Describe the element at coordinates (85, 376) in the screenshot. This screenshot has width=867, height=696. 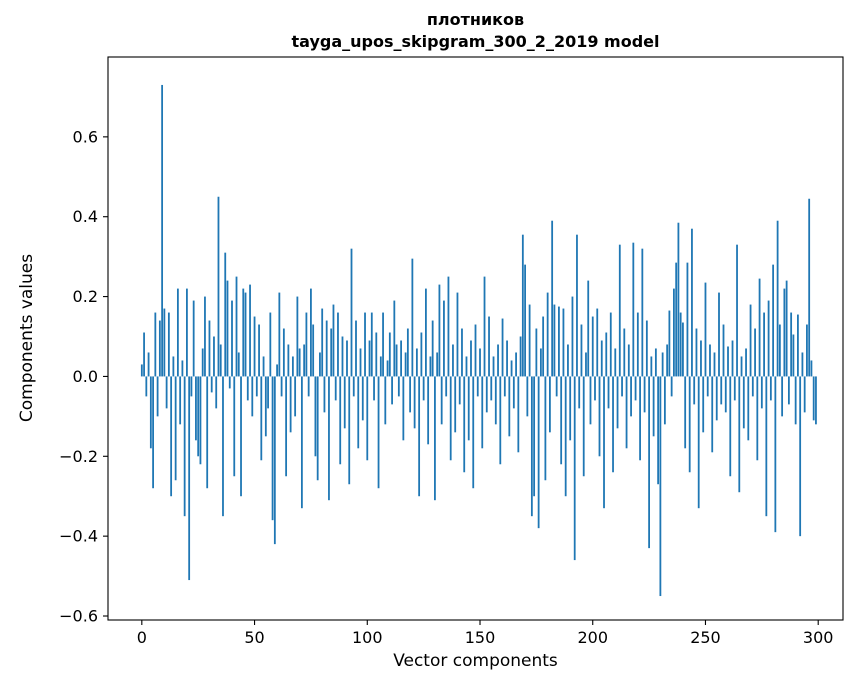
I see `y-tick-label: 0.0` at that location.